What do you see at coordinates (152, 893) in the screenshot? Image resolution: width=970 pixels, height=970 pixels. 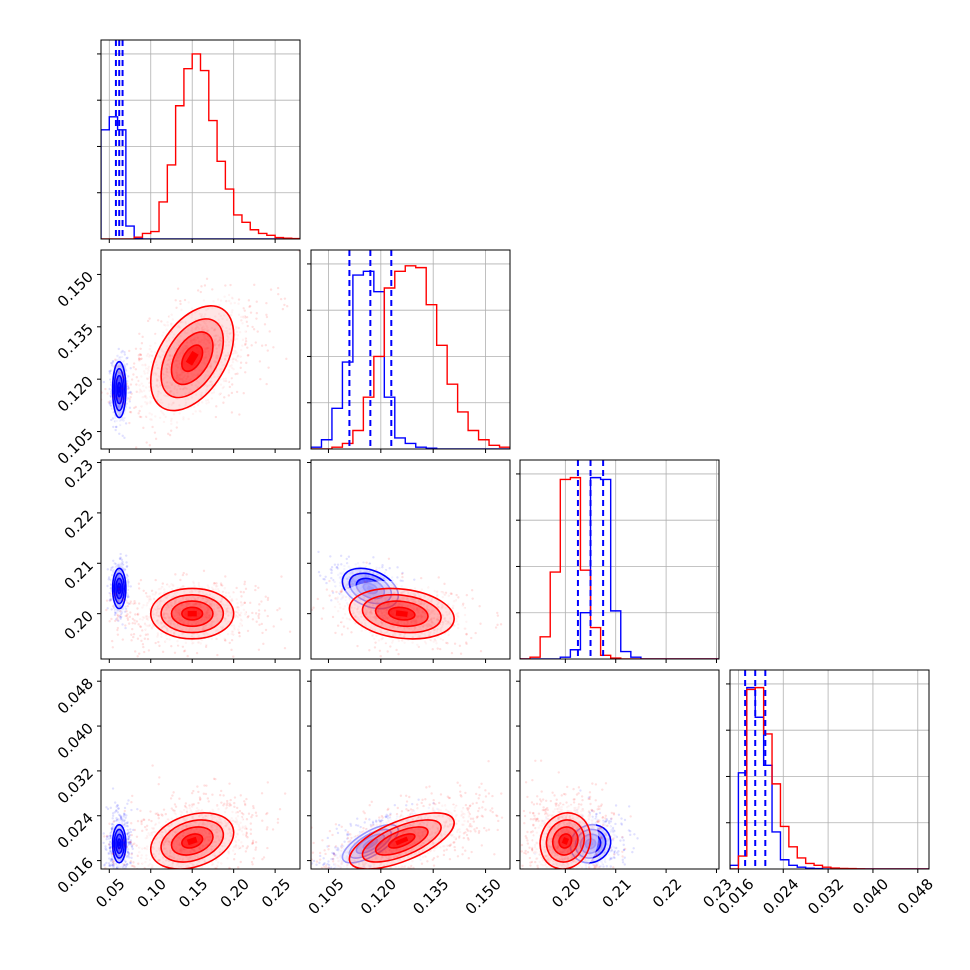 I see `x-tick-label: 0.10` at bounding box center [152, 893].